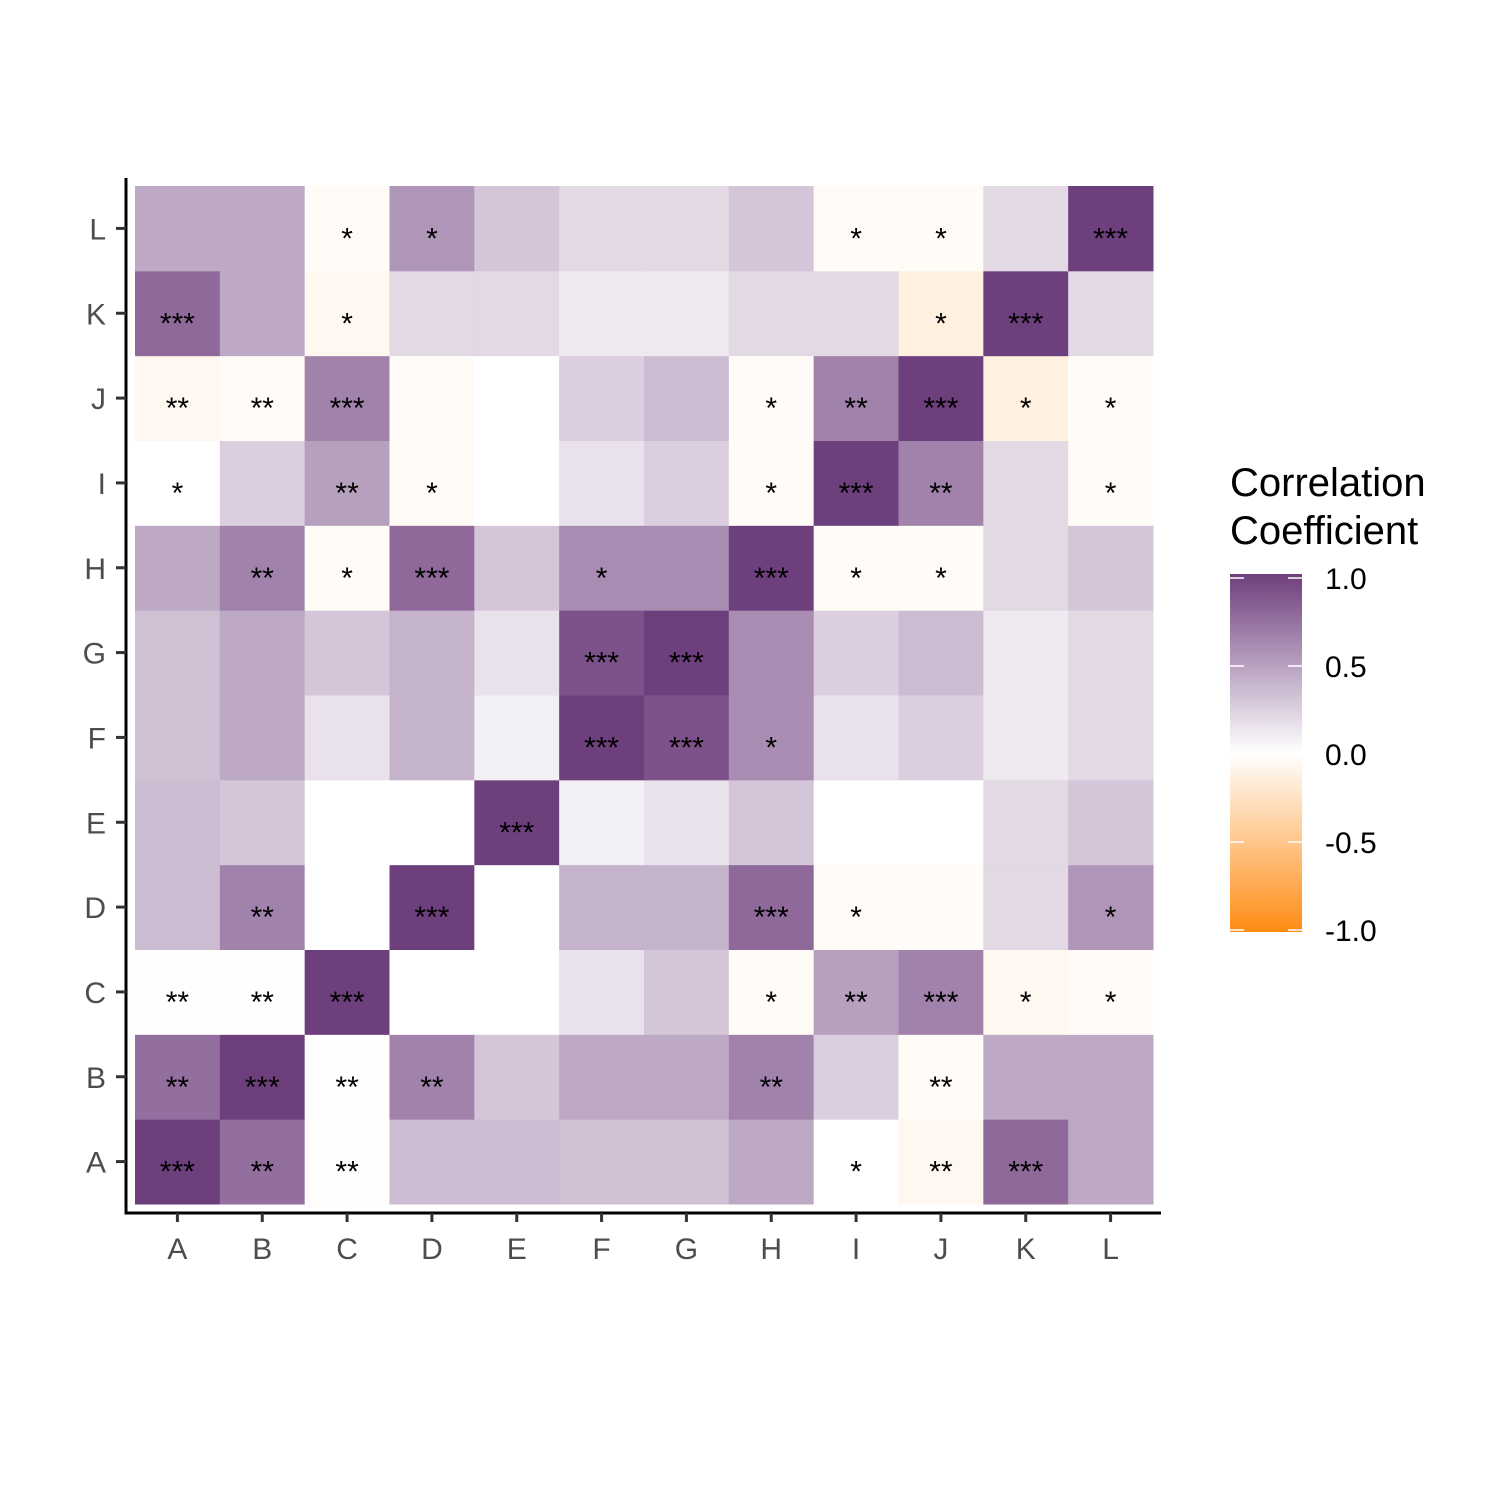 This screenshot has height=1500, width=1500. I want to click on heatmap-cell-J-I, so click(856, 398).